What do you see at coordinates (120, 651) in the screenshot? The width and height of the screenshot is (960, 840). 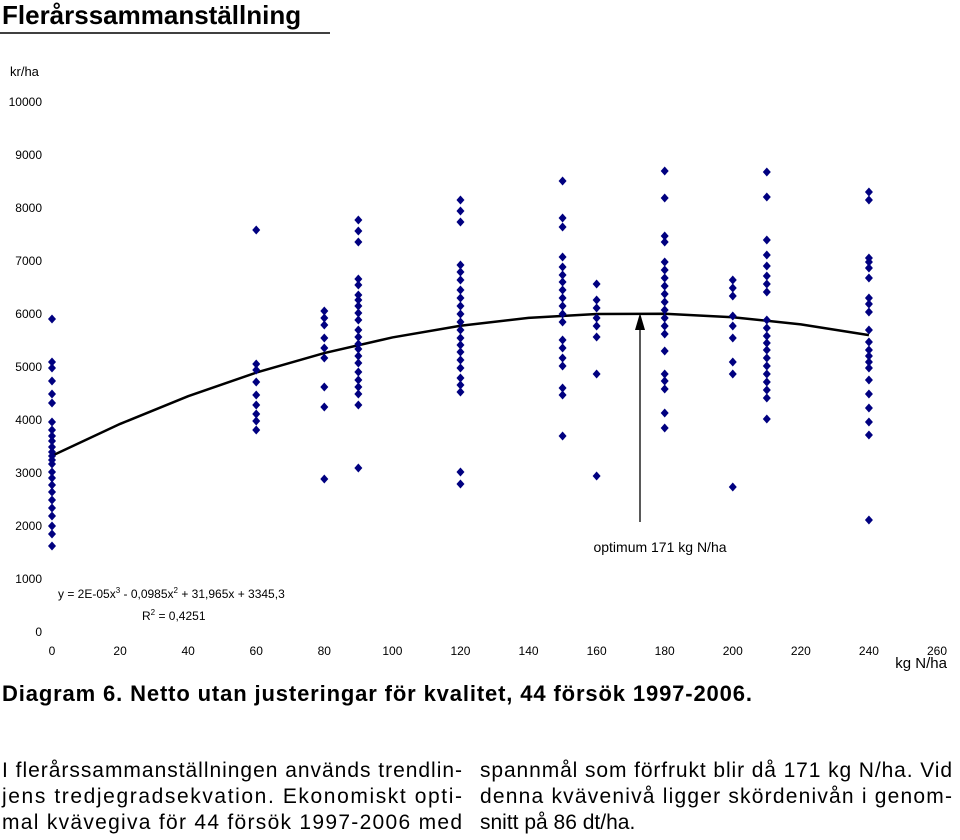 I see `x-tick-label: 20` at bounding box center [120, 651].